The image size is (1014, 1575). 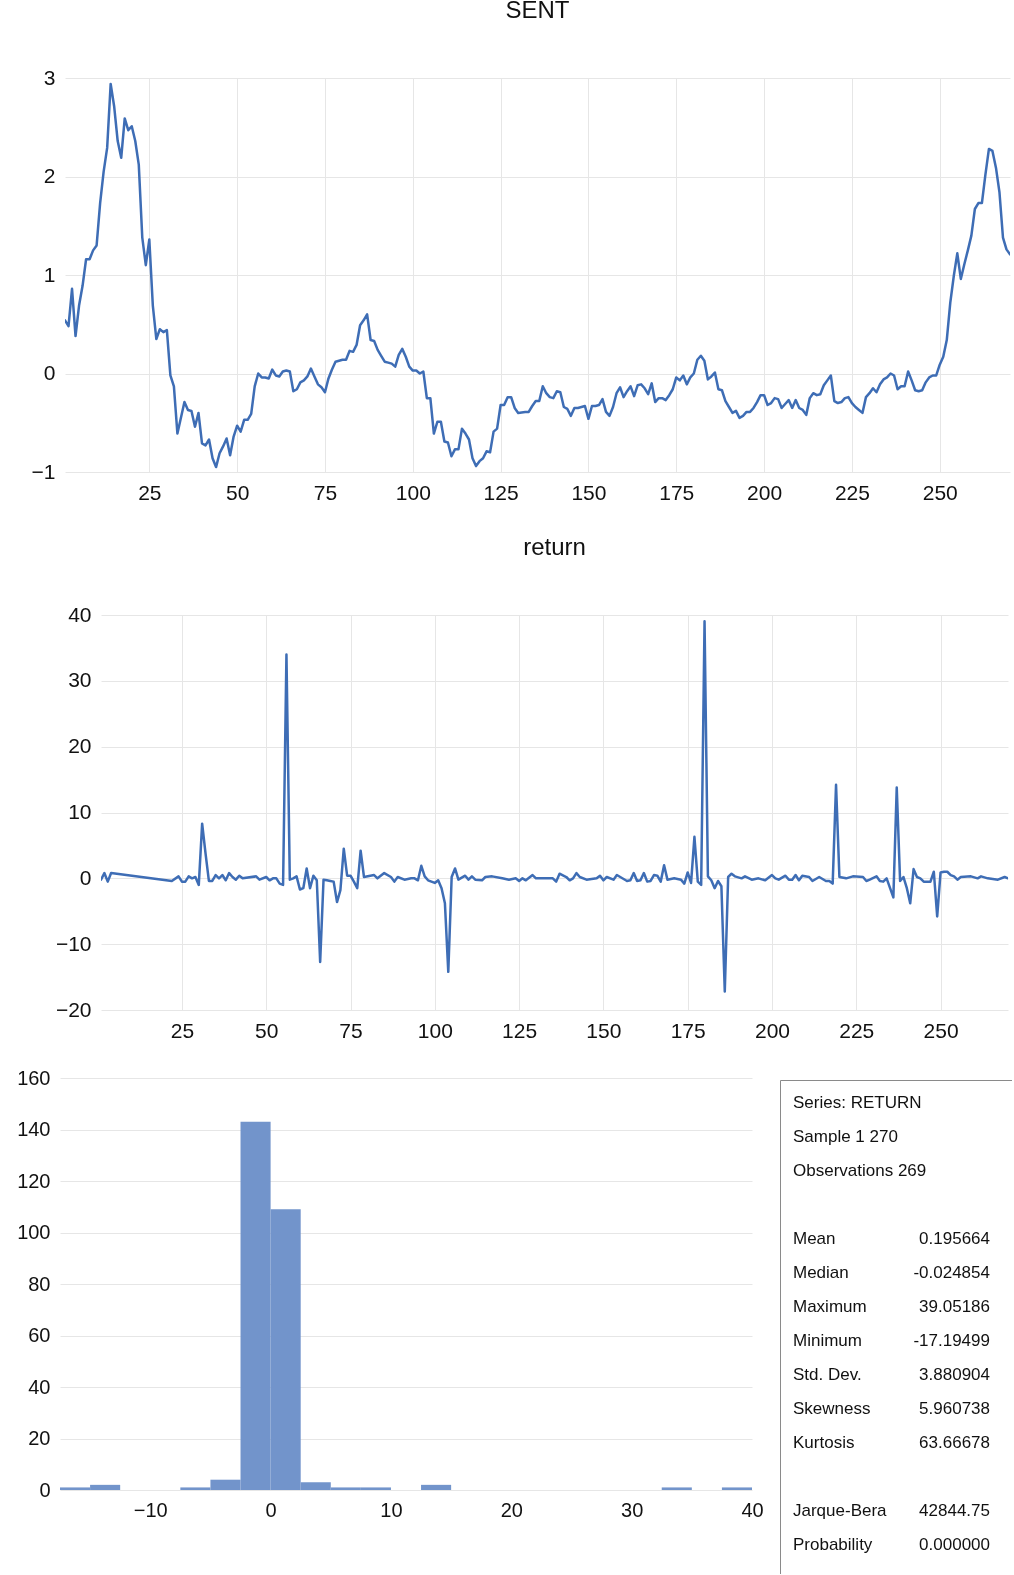 What do you see at coordinates (34, 1232) in the screenshot?
I see `y-tick-label: 100` at bounding box center [34, 1232].